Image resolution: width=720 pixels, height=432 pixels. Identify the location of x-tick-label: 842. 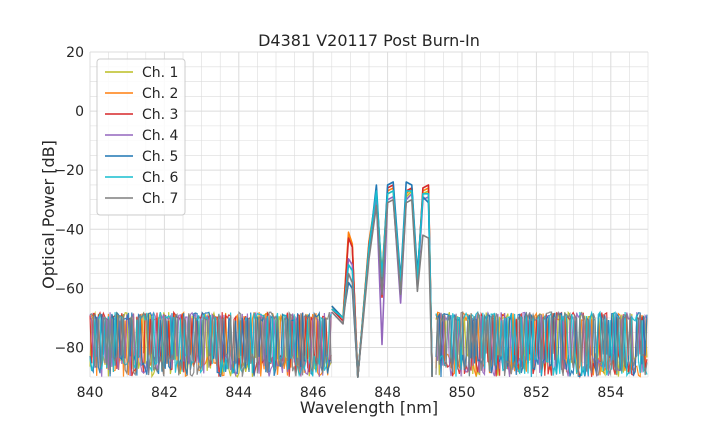
(164, 393).